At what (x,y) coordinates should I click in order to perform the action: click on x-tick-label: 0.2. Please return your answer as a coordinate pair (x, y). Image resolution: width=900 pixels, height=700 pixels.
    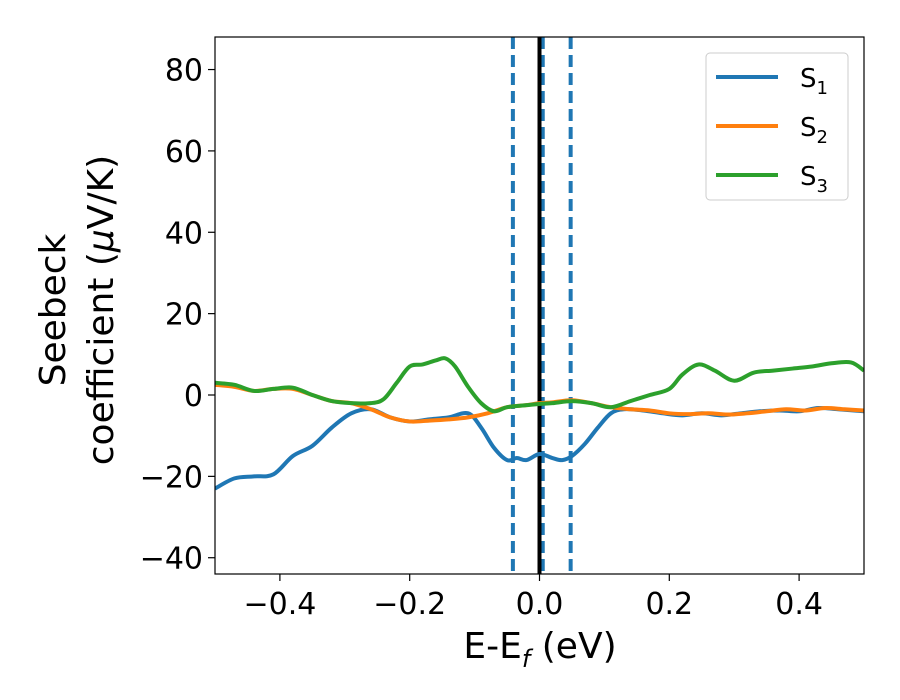
    Looking at the image, I should click on (669, 604).